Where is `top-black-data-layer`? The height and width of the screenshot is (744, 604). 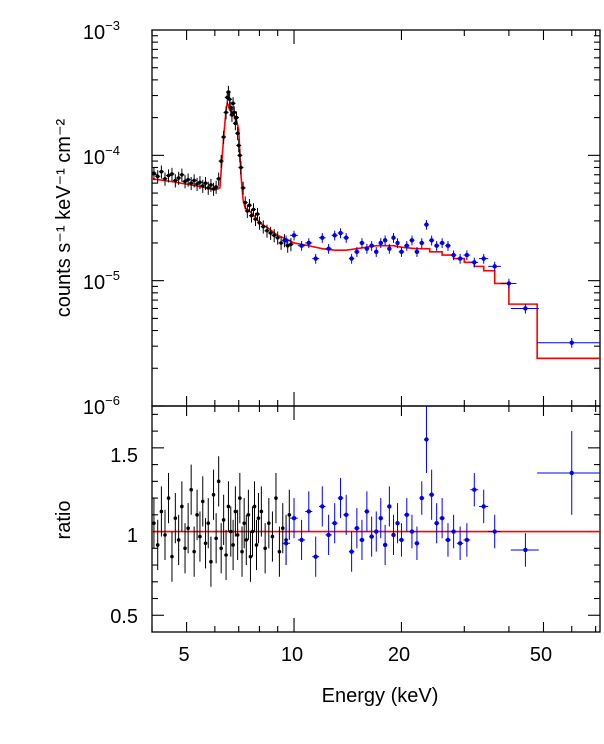 top-black-data-layer is located at coordinates (223, 169).